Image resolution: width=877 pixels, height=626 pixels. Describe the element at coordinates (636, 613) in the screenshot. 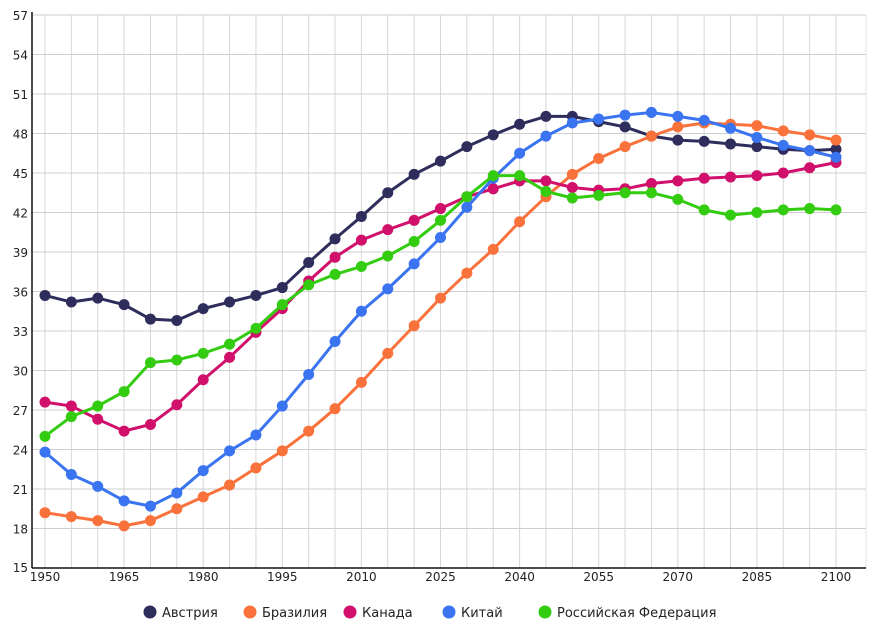

I see `legend-label: Российская Федерация` at that location.